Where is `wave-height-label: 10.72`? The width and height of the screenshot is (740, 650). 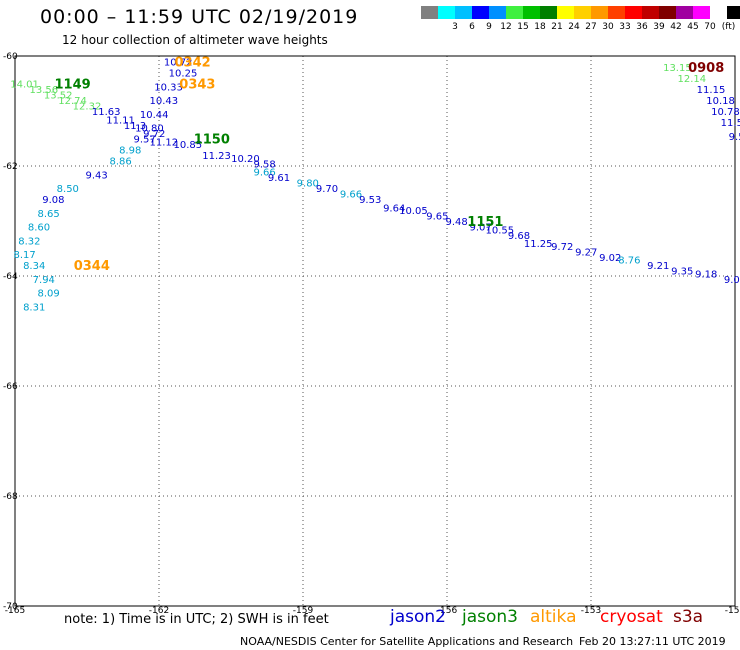 wave-height-label: 10.72 is located at coordinates (178, 63).